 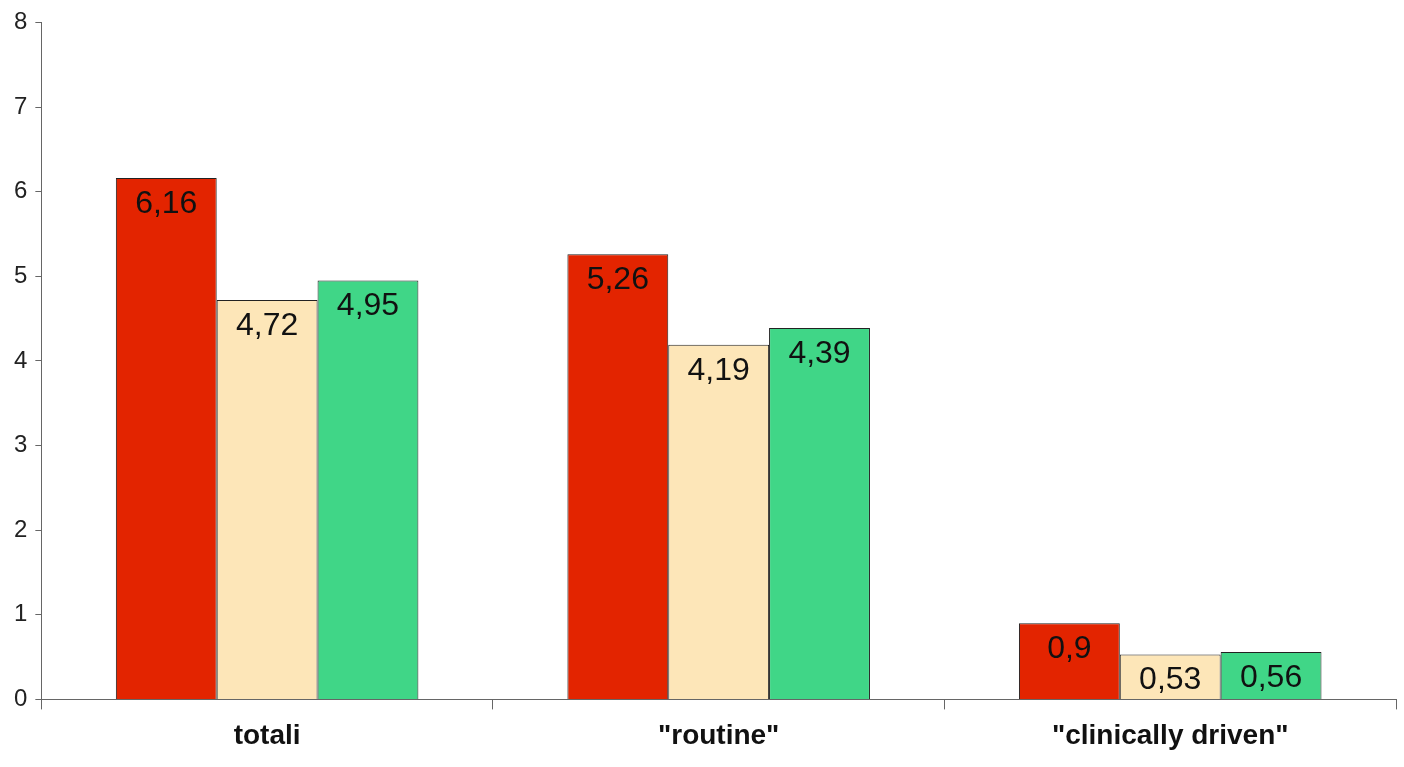 I want to click on data-label: 4,95, so click(x=368, y=304).